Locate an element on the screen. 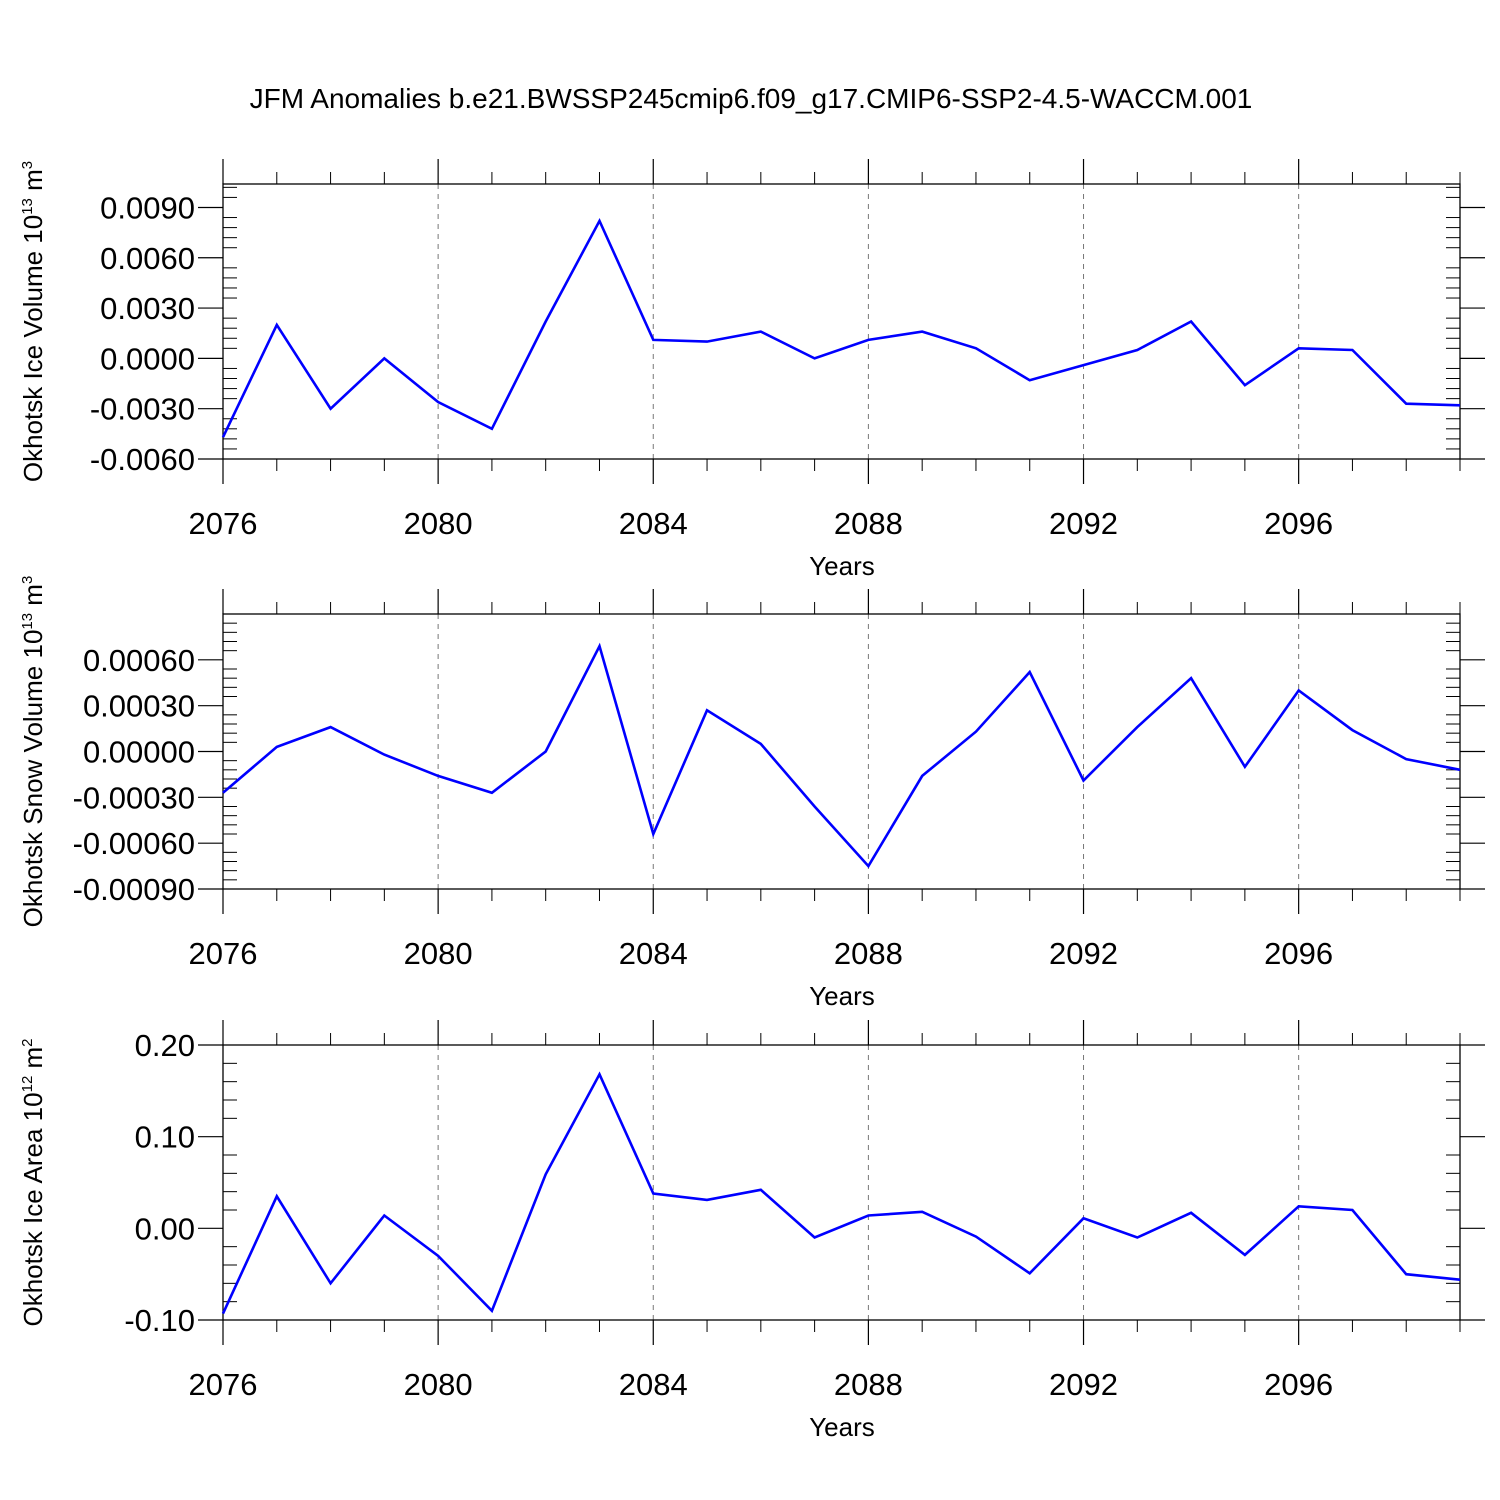 The width and height of the screenshot is (1500, 1500). y-tick-label: 0.10 is located at coordinates (165, 1137).